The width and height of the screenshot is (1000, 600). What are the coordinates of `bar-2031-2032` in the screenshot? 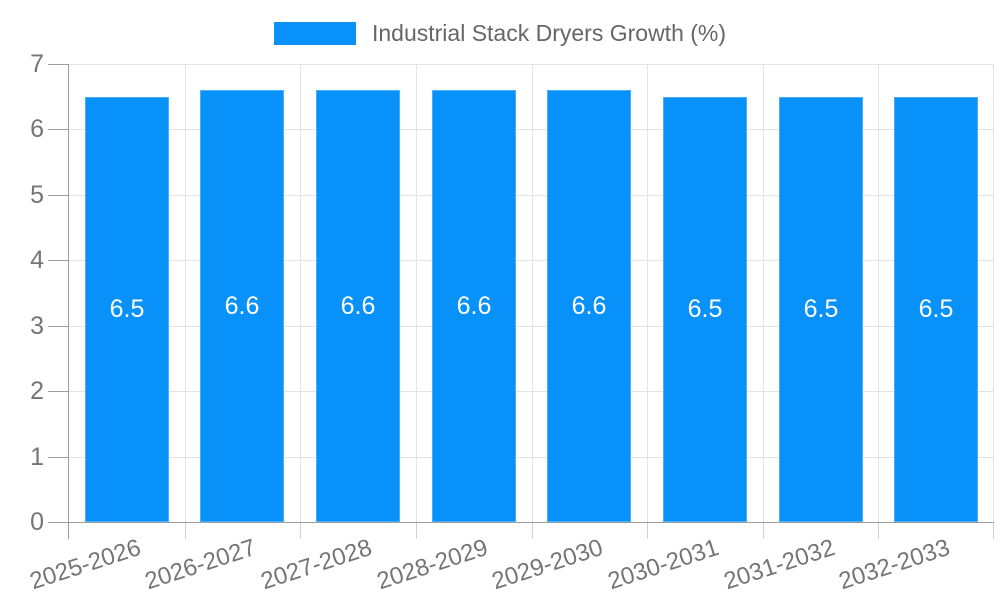 It's located at (821, 309).